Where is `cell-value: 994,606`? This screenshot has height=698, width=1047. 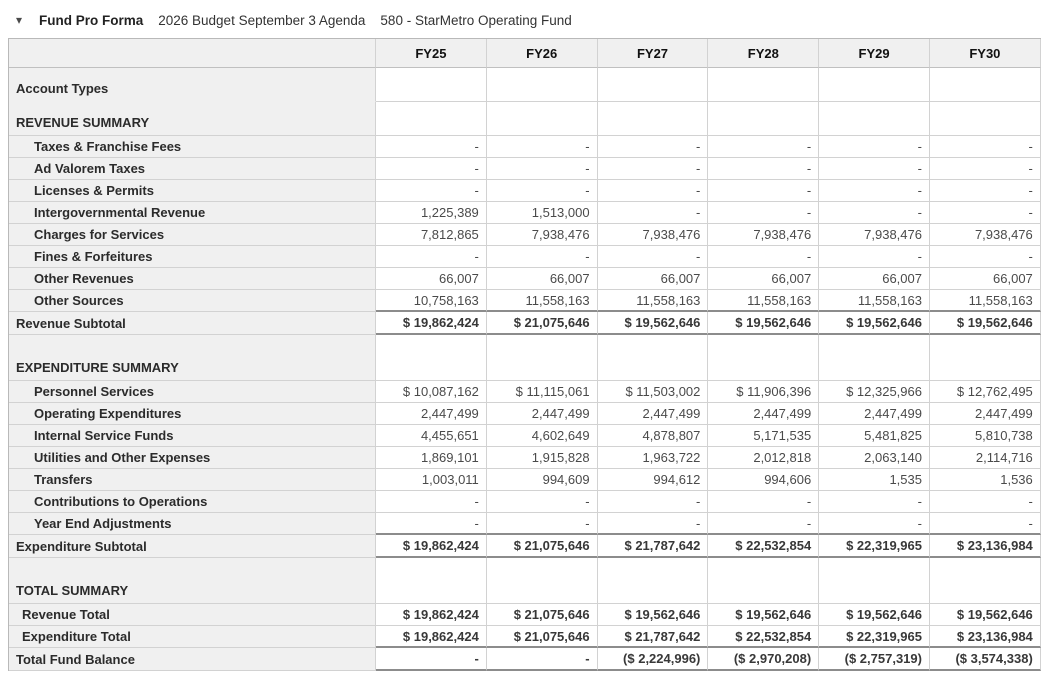
cell-value: 994,606 is located at coordinates (764, 480).